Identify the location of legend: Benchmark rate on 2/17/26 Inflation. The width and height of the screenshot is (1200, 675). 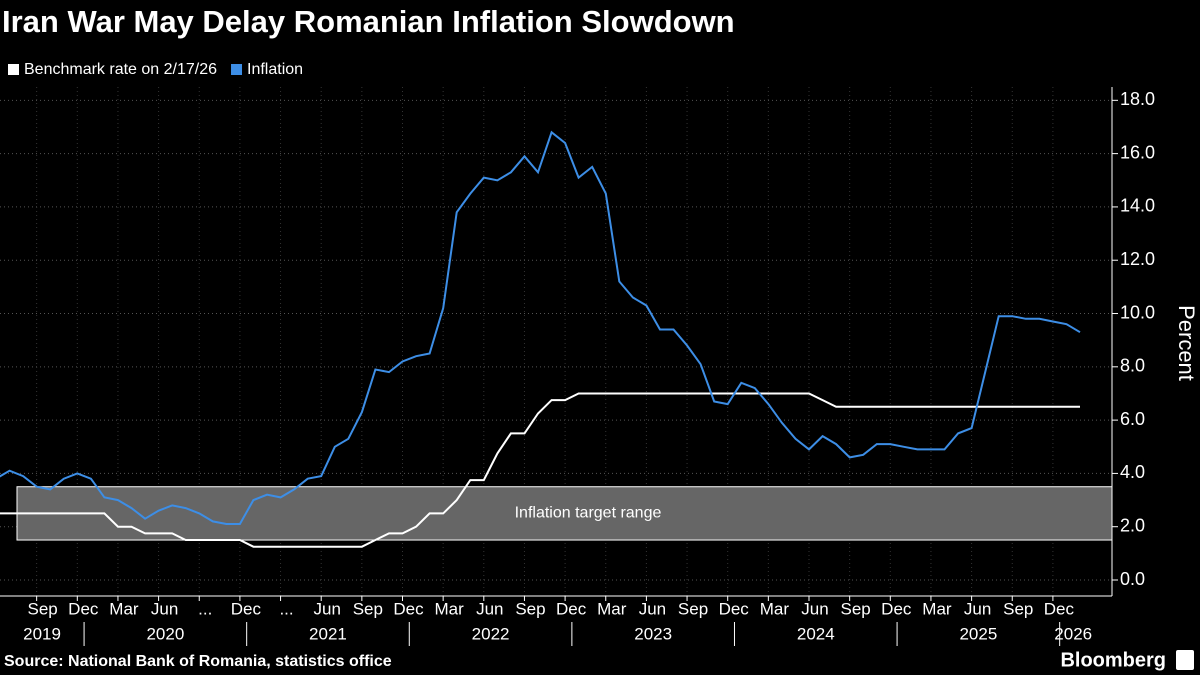
(155, 69).